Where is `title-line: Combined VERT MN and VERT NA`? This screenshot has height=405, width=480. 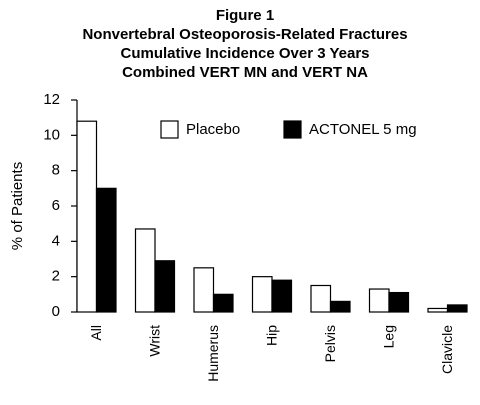
title-line: Combined VERT MN and VERT NA is located at coordinates (245, 72).